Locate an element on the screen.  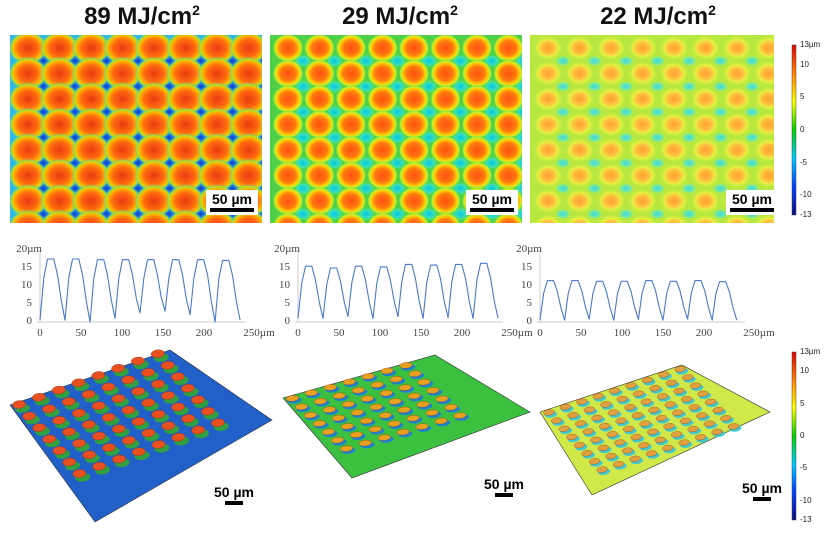
scale-bar-3d-3: 50 µm is located at coordinates (762, 490).